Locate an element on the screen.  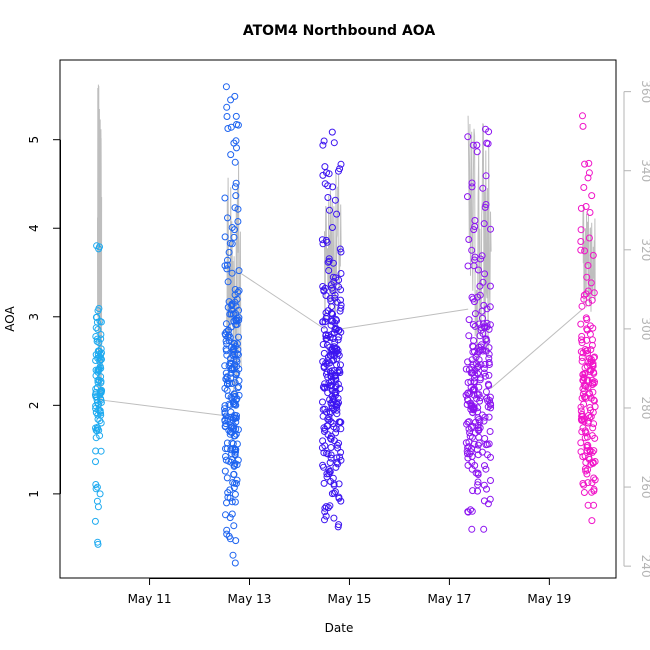
secondary-connector is located at coordinates (405, 319).